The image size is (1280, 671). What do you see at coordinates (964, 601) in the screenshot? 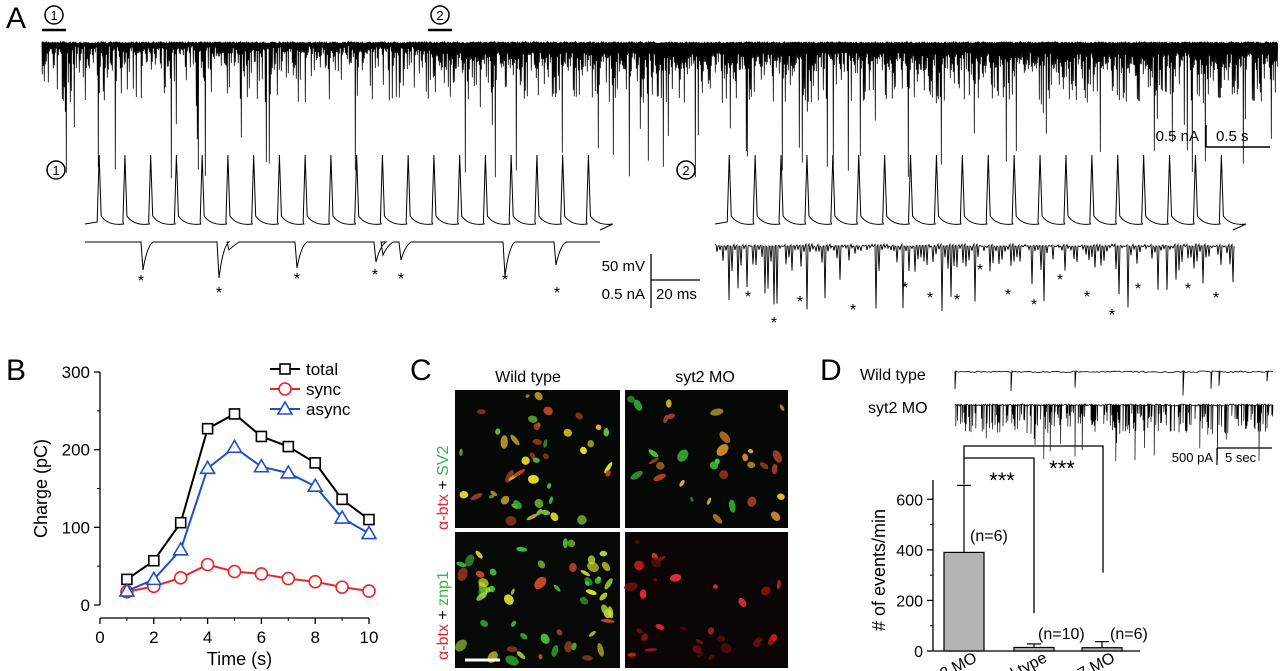
I see `bar-syt2-mo` at bounding box center [964, 601].